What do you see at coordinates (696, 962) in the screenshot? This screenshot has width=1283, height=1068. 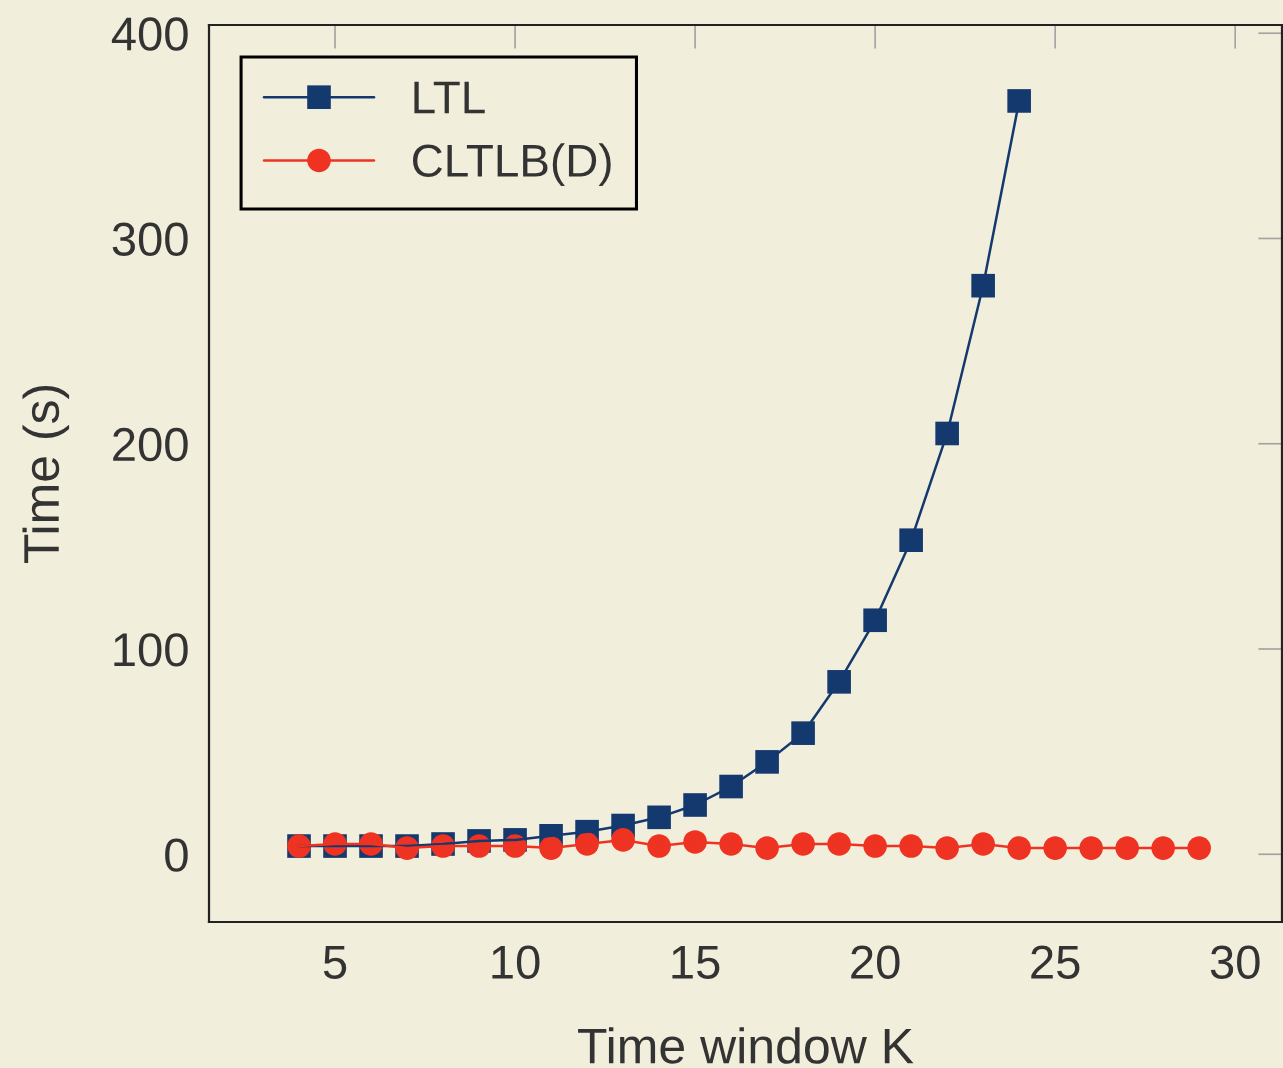 I see `x-tick-label: 15` at bounding box center [696, 962].